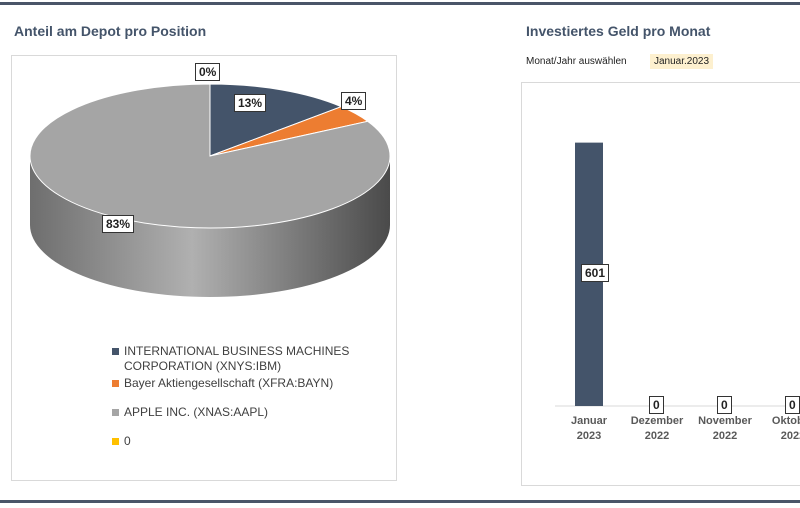 This screenshot has width=800, height=508. I want to click on pie-label-apple: 83%, so click(118, 224).